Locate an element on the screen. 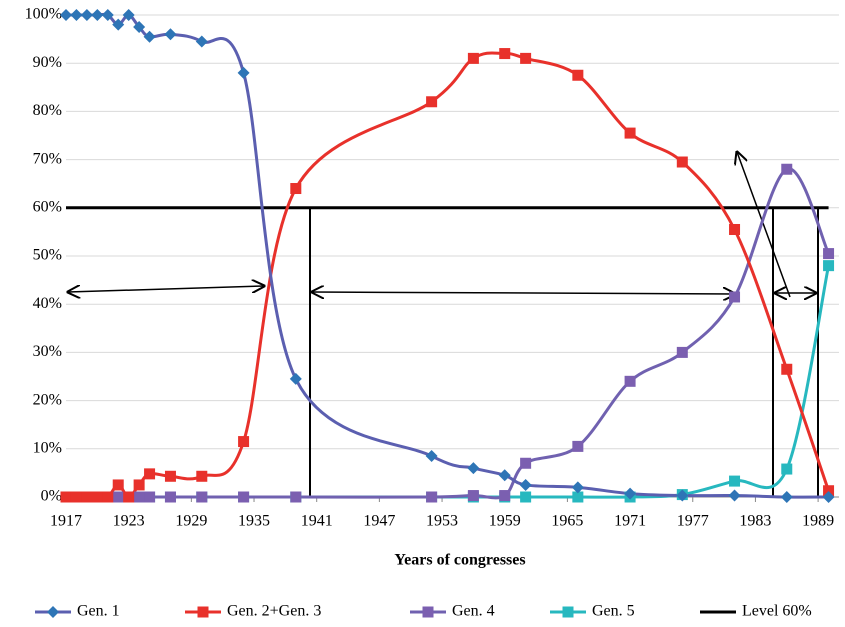 The height and width of the screenshot is (627, 845). y-tick-label: 80% is located at coordinates (47, 110).